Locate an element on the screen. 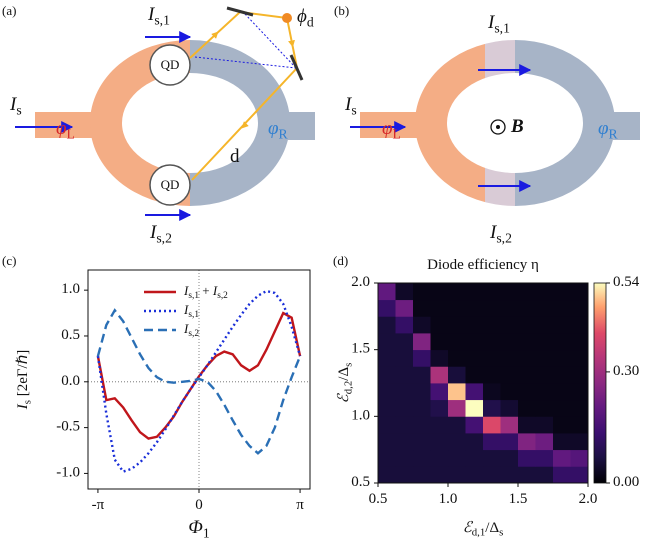  phase-left-label: φL is located at coordinates (391, 129).